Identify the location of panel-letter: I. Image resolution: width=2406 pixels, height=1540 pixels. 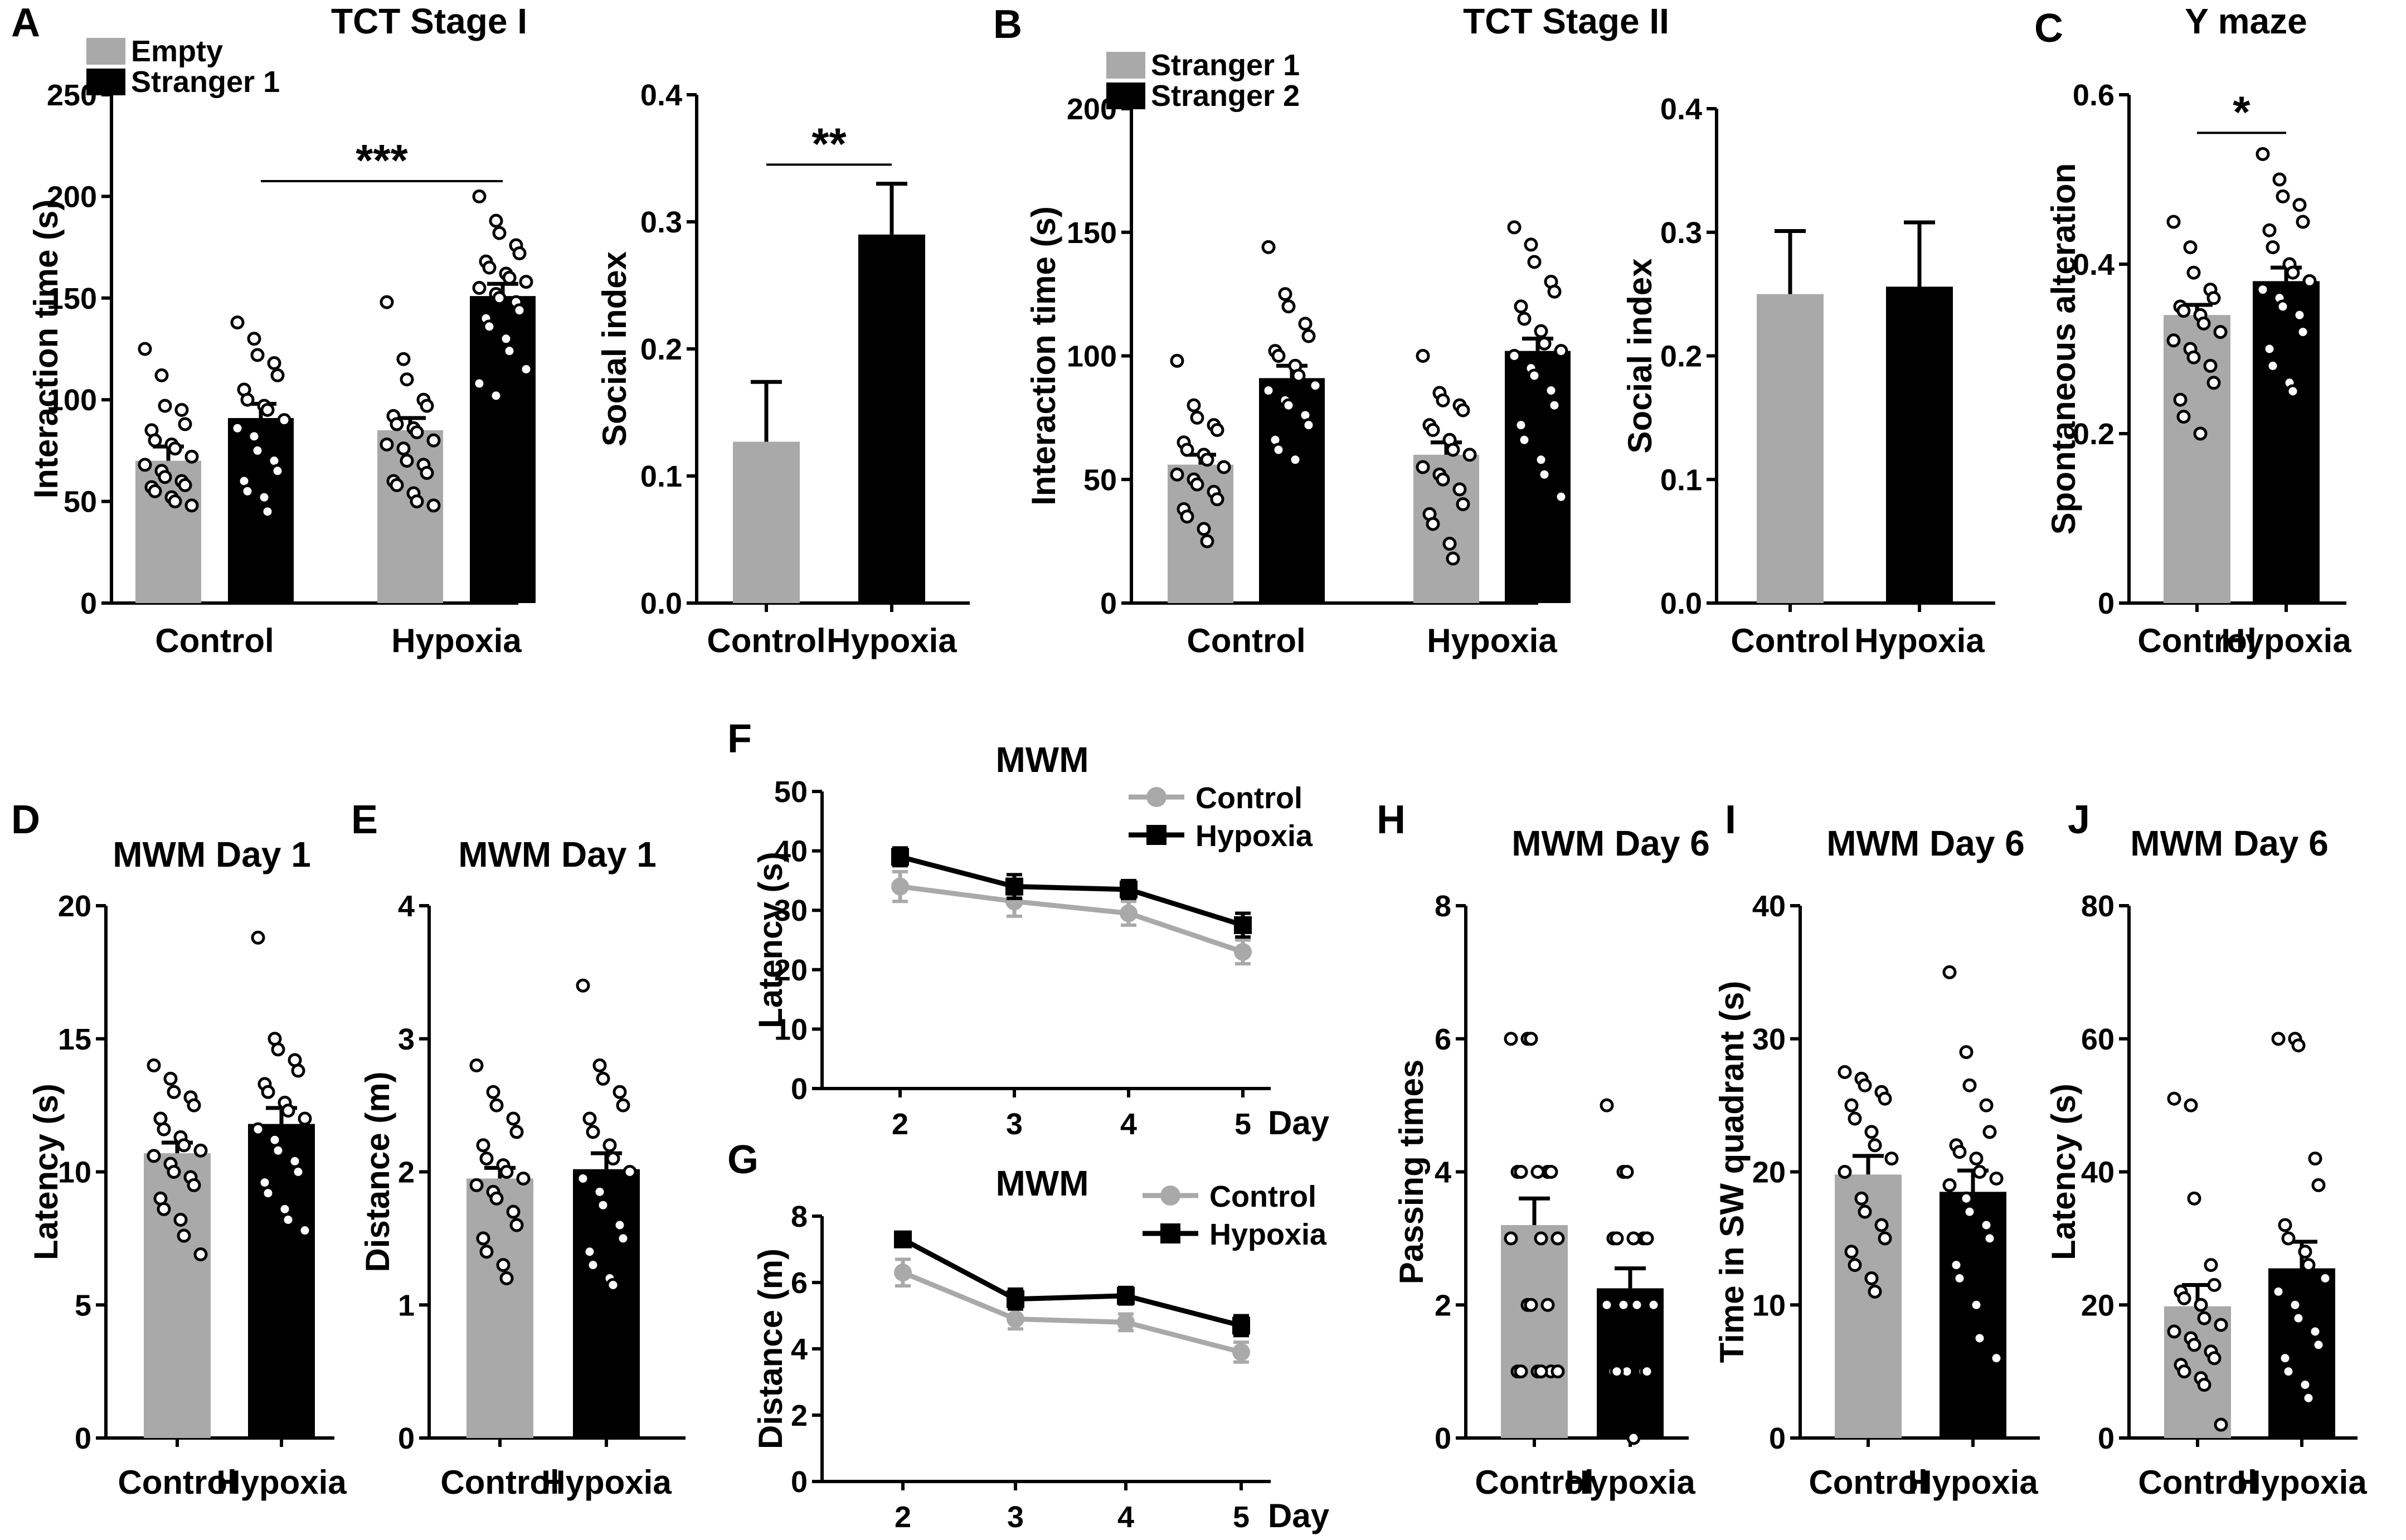
(1730, 820).